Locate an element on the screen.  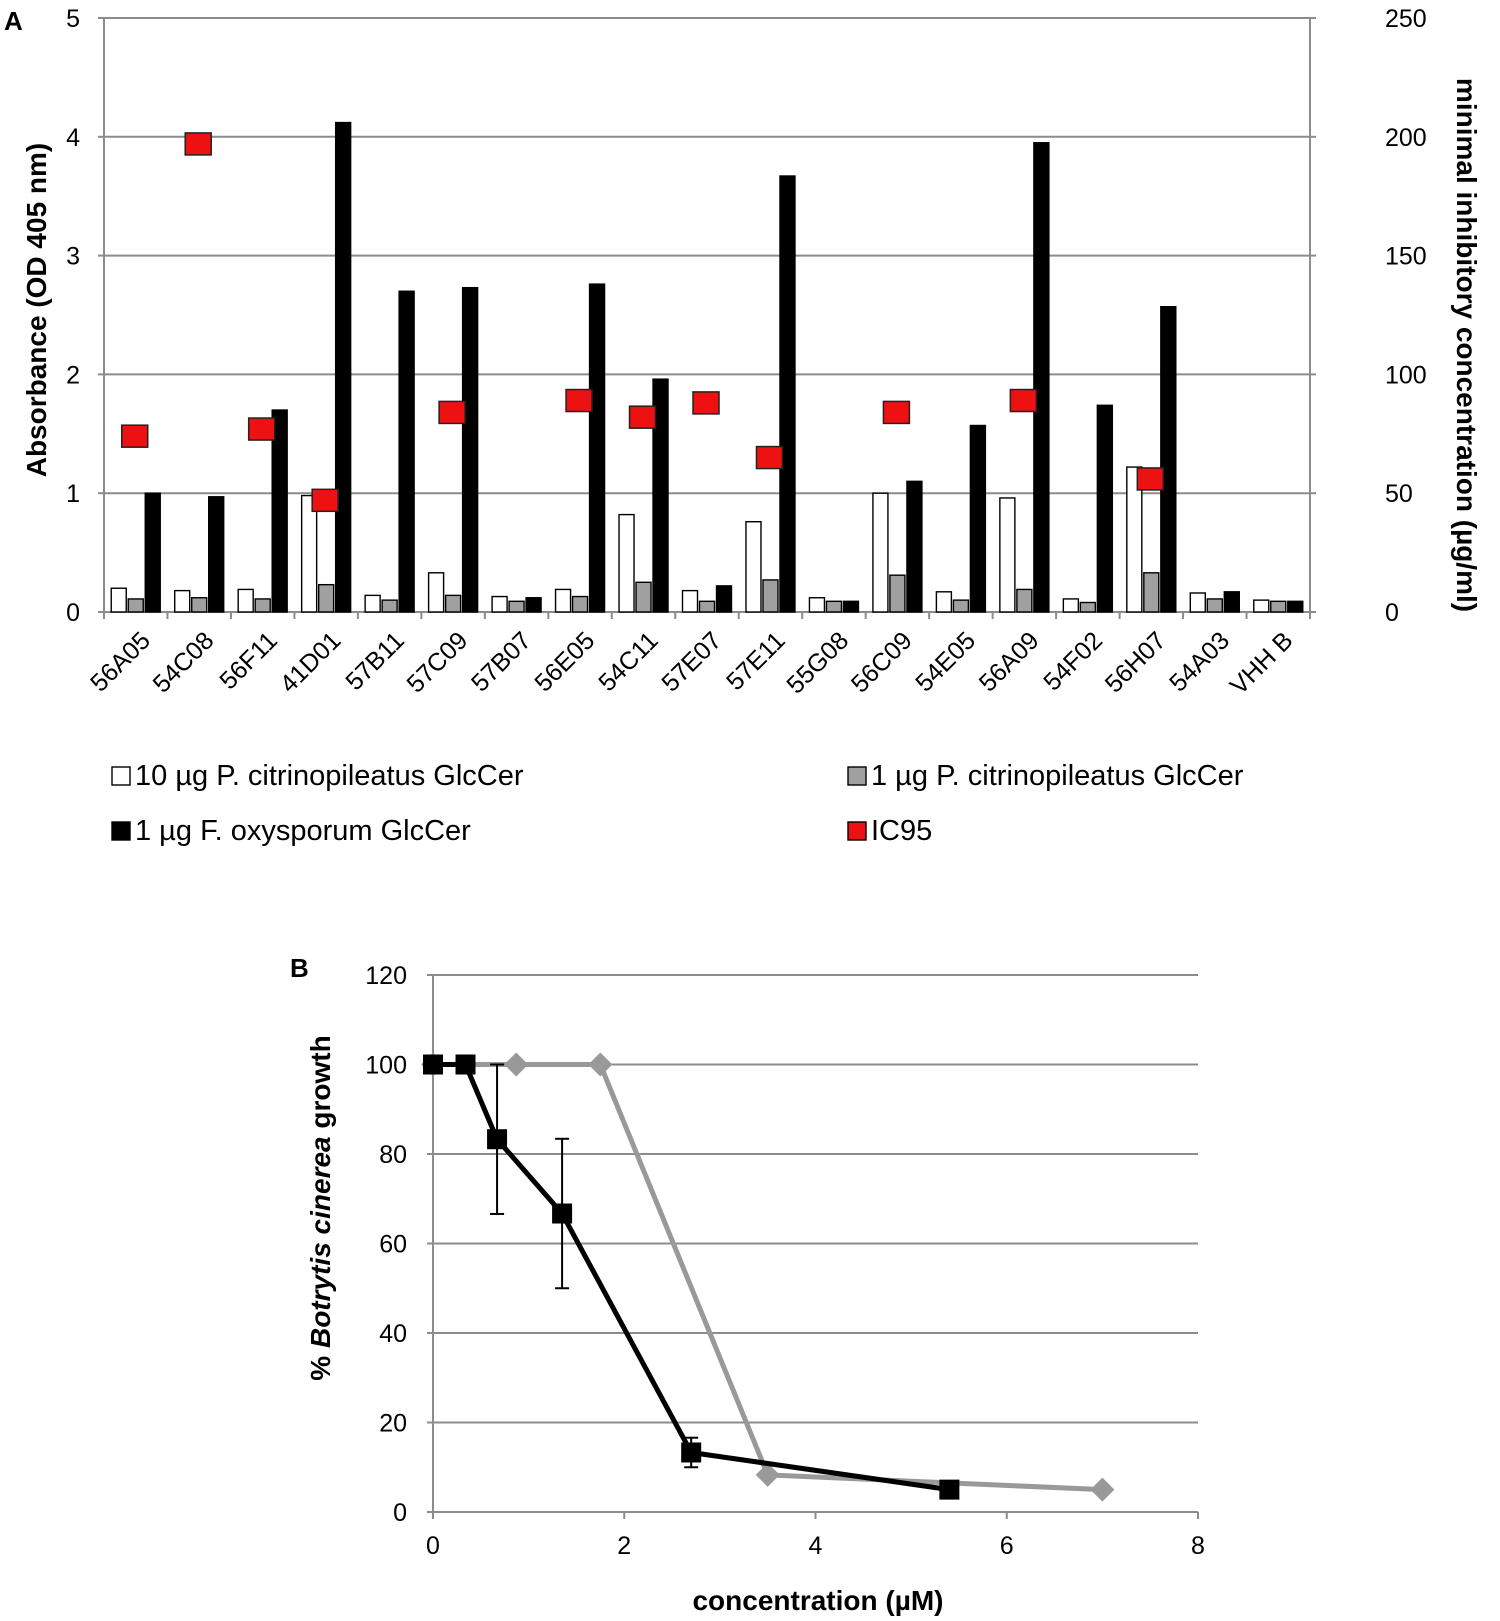
panel-a-y2-ticks: 0 50 100 150 200 250 is located at coordinates (1368, 316).